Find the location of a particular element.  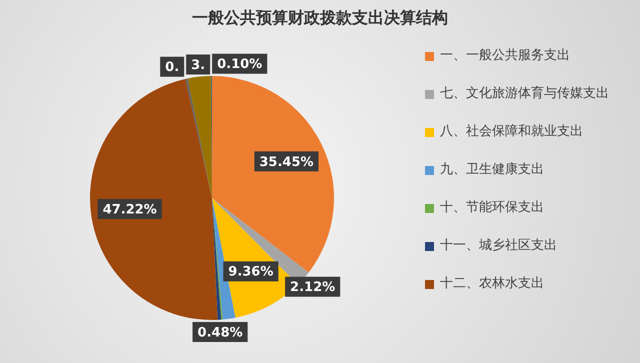

legend-label: 十一、城乡社区支出 is located at coordinates (498, 246).